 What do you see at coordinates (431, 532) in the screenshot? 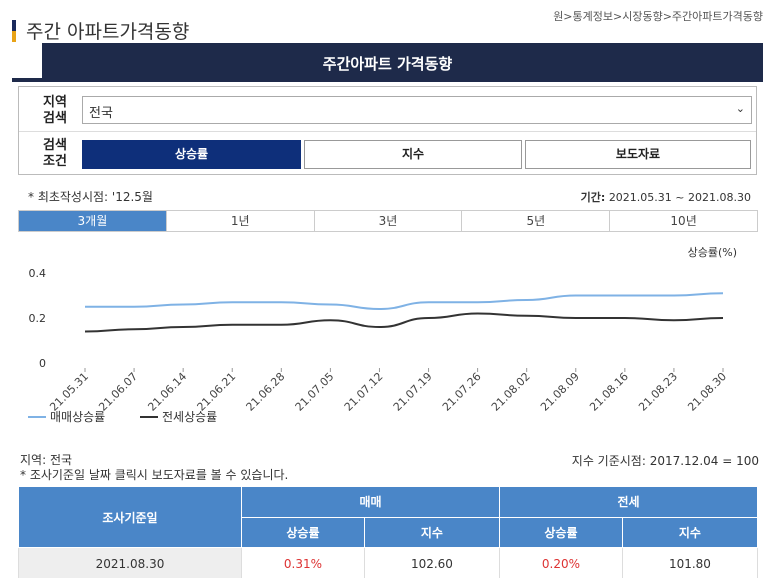
I see `col-sale-index-header: 지수` at bounding box center [431, 532].